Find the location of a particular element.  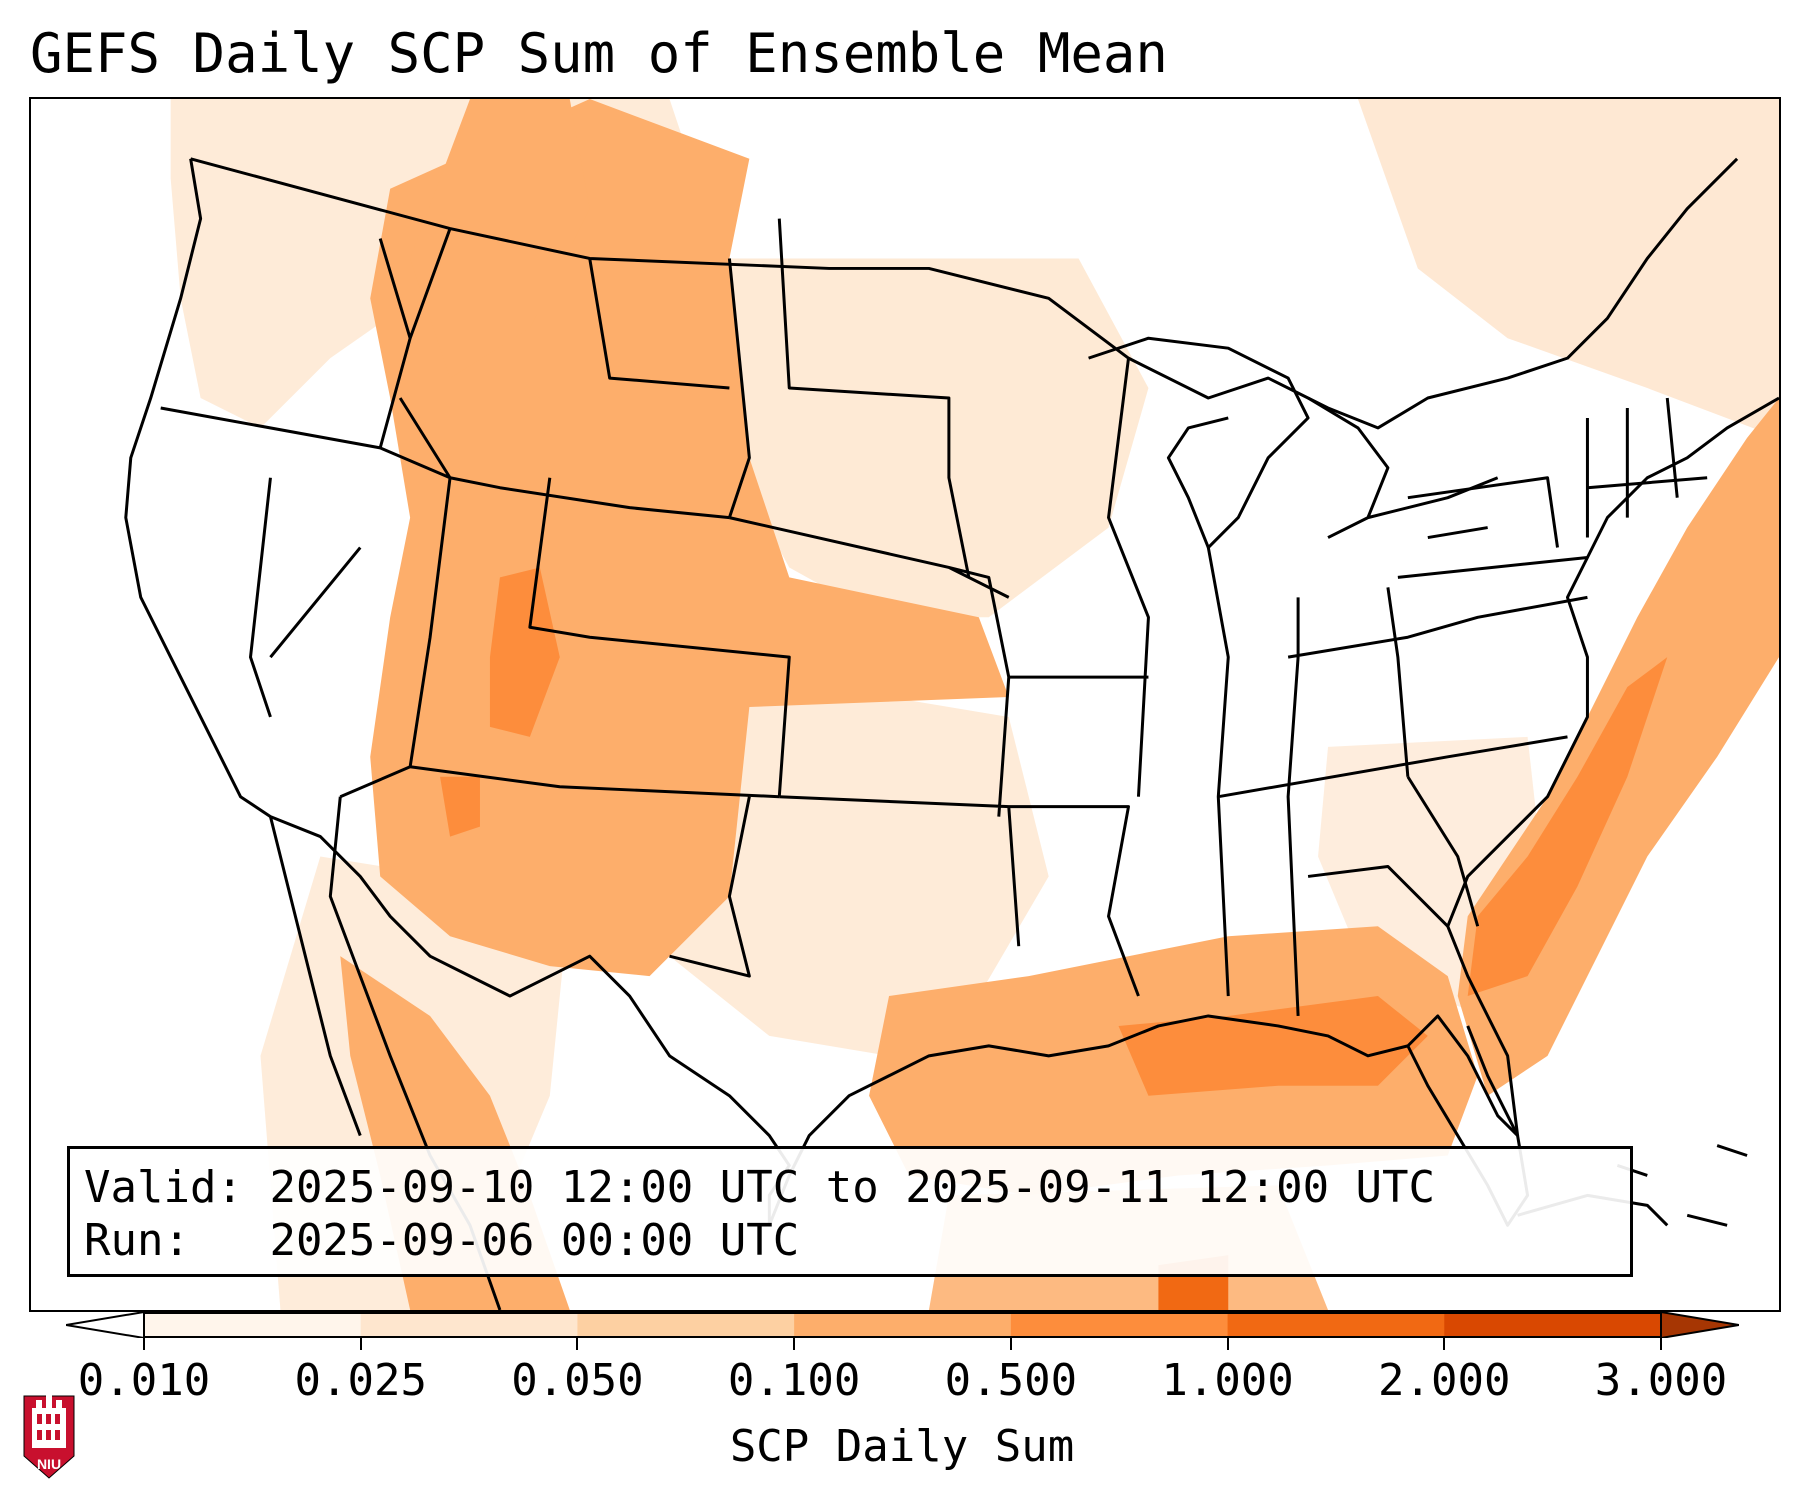

run-line: Run: 2025-09-06 00:00 UTC is located at coordinates (850, 1240).